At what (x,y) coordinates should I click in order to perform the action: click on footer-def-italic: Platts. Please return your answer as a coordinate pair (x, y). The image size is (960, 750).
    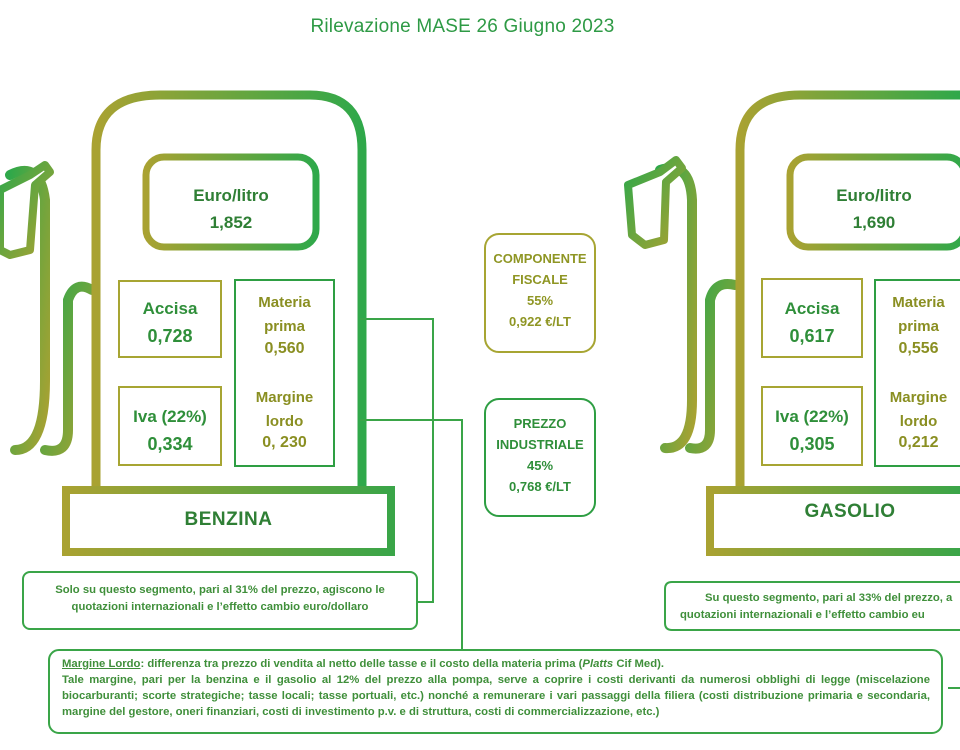
    Looking at the image, I should click on (598, 664).